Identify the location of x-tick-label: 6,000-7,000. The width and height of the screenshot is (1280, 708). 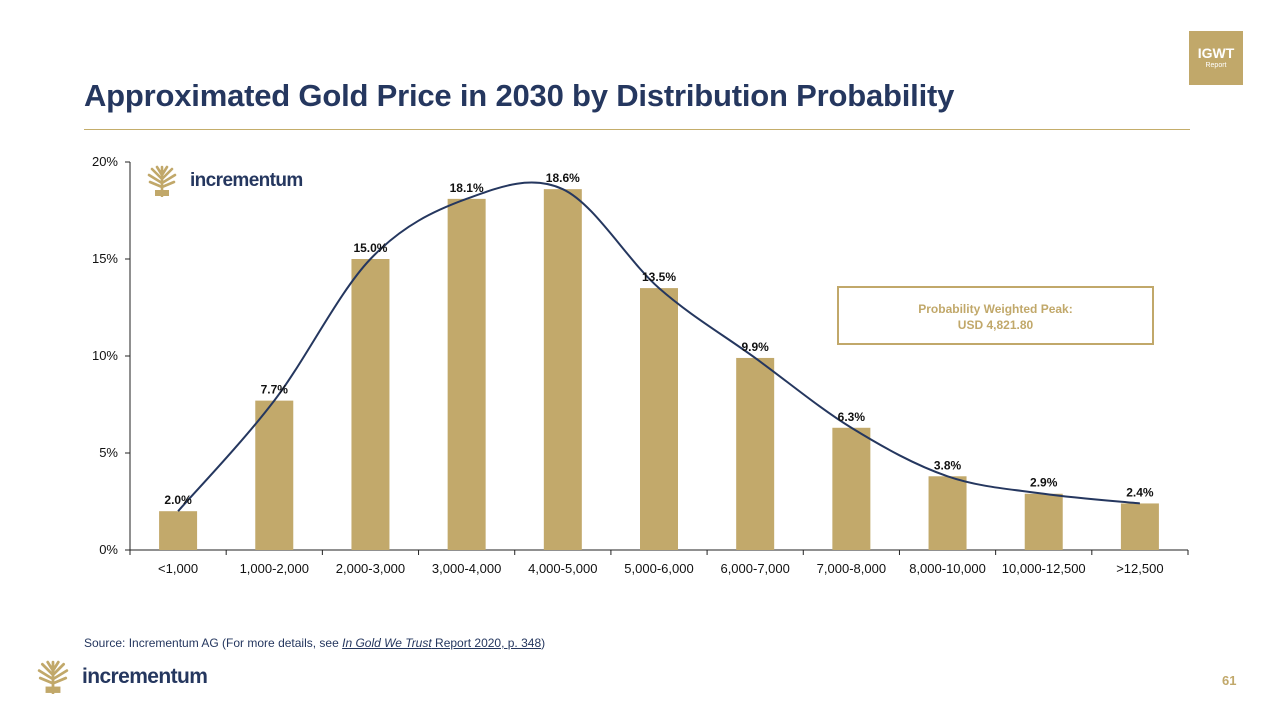
(754, 568).